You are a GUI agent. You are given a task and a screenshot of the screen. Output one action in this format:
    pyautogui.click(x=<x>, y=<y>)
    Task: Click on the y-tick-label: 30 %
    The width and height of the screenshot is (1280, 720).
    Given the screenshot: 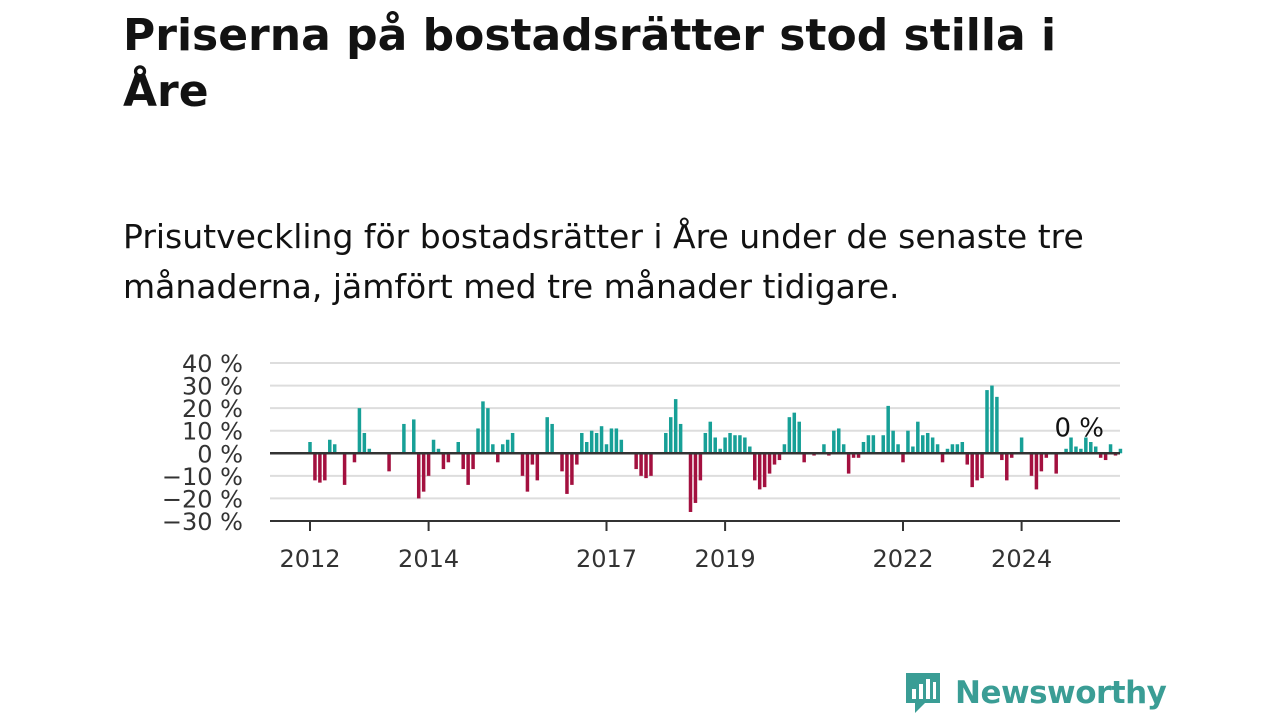 What is the action you would take?
    pyautogui.click(x=212, y=387)
    